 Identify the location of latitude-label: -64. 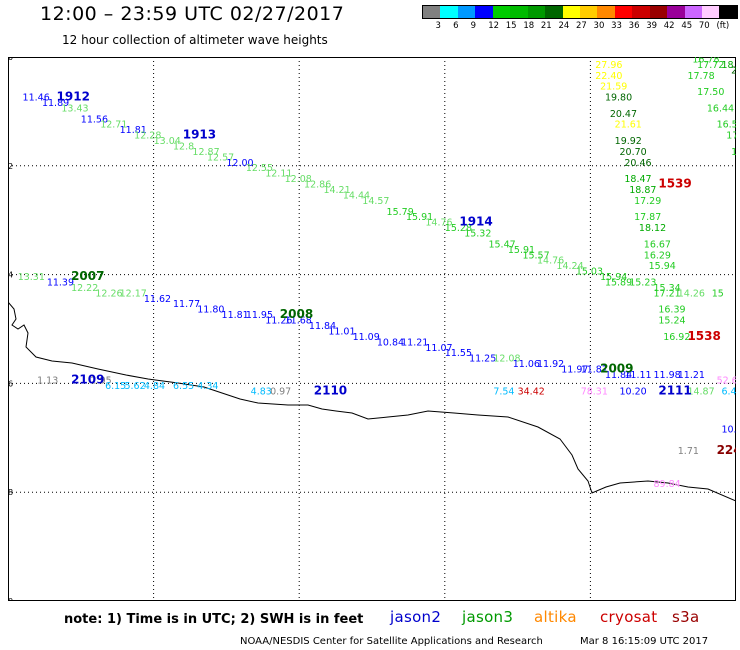
(10, 275).